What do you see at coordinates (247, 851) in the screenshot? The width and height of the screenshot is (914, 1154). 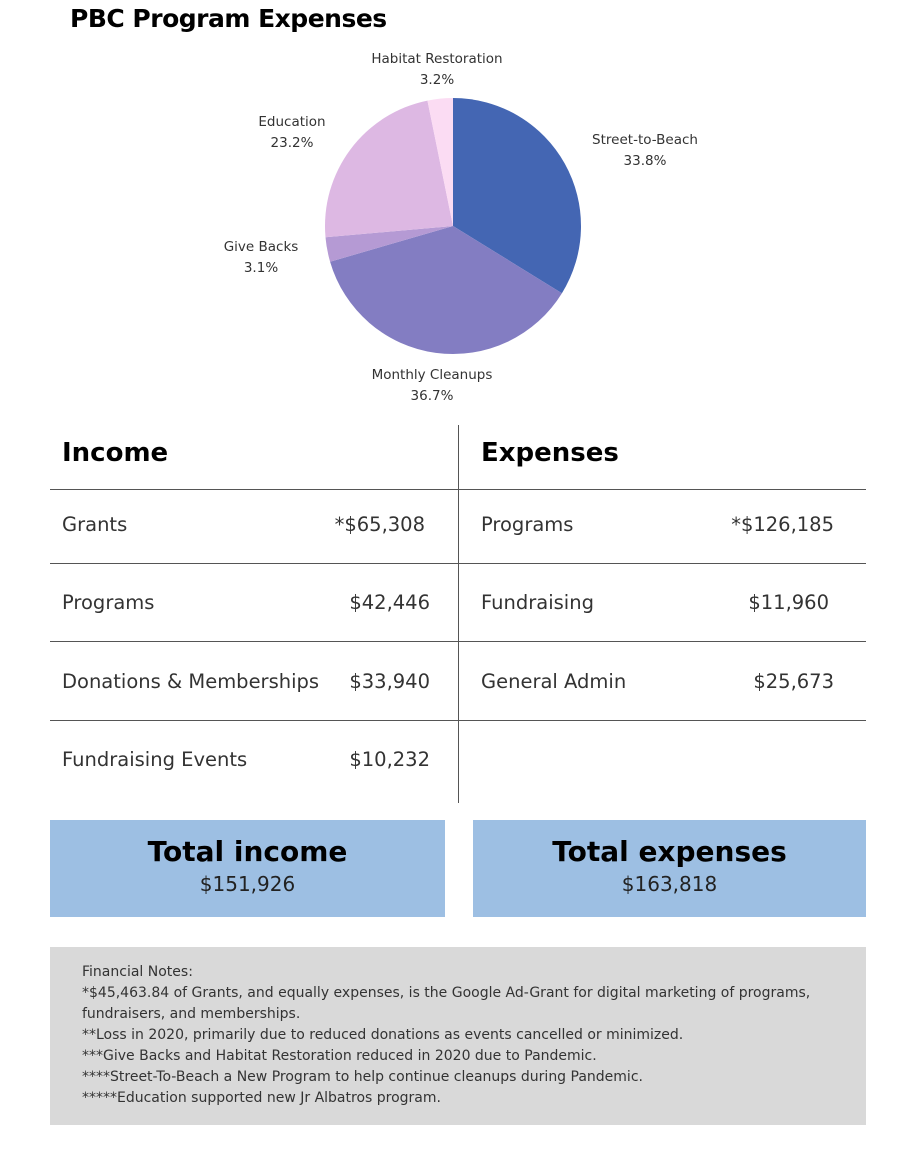 I see `total-income-title: Total income` at bounding box center [247, 851].